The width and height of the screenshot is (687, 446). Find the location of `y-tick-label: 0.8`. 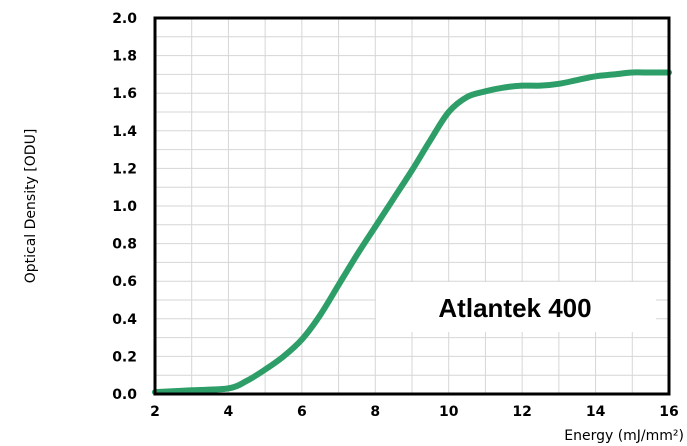

y-tick-label: 0.8 is located at coordinates (124, 245).